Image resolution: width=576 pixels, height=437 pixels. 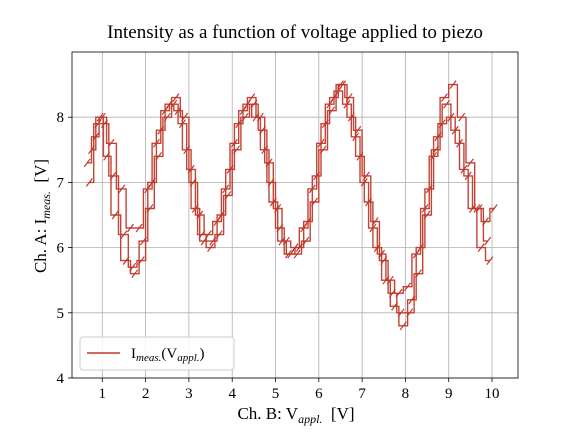 I want to click on x-tick-label: 8, so click(x=406, y=394).